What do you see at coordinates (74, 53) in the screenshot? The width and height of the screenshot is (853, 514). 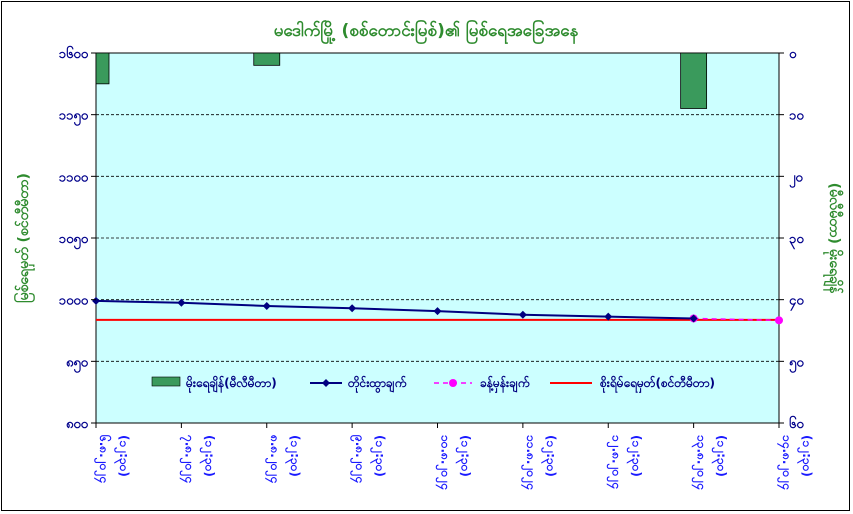 I see `y-left-tick-label: ၁၆၀၀` at bounding box center [74, 53].